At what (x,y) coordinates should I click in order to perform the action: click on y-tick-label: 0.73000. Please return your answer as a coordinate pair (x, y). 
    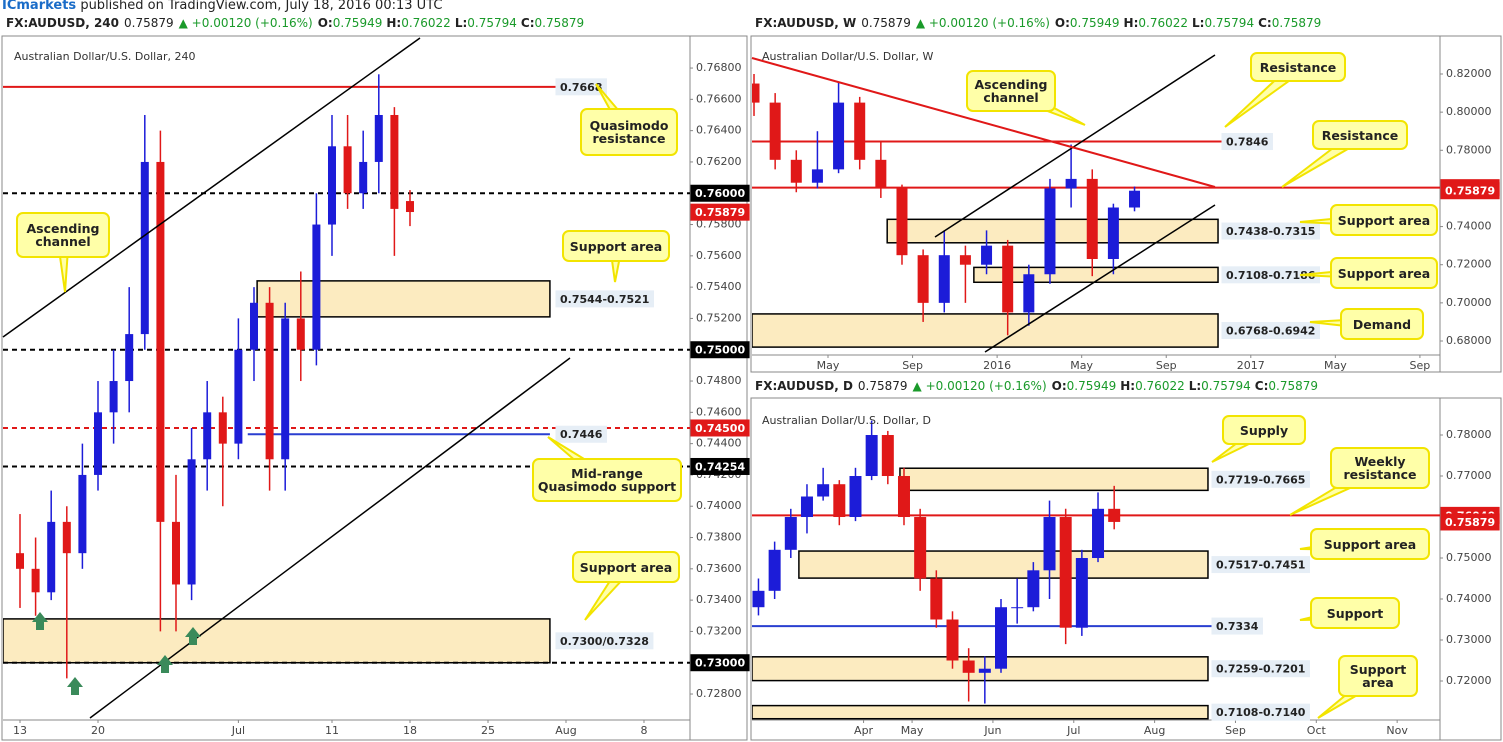
    Looking at the image, I should click on (1469, 639).